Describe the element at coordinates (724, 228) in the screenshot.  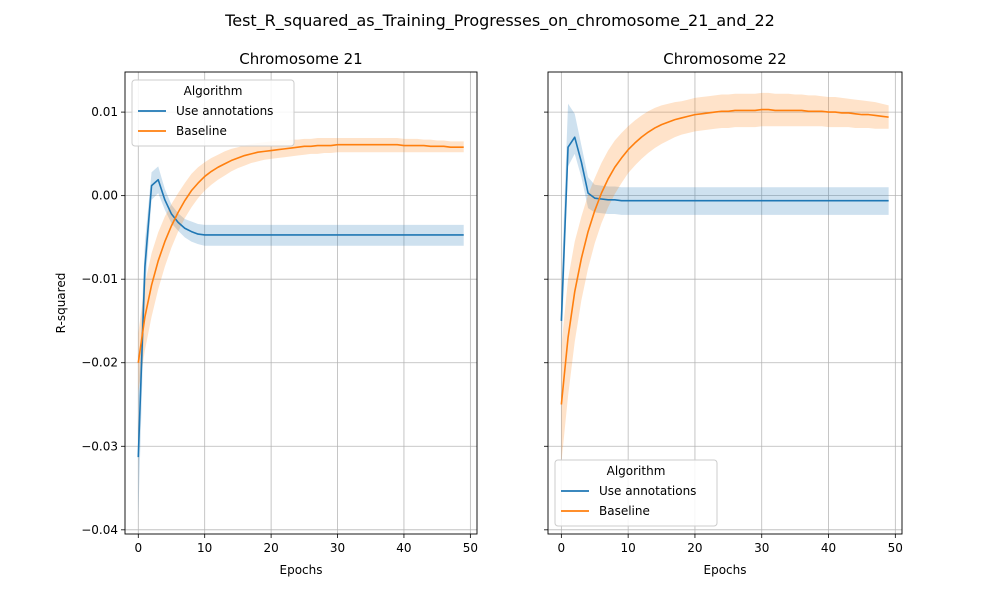
I see `series-line-use-annotations` at that location.